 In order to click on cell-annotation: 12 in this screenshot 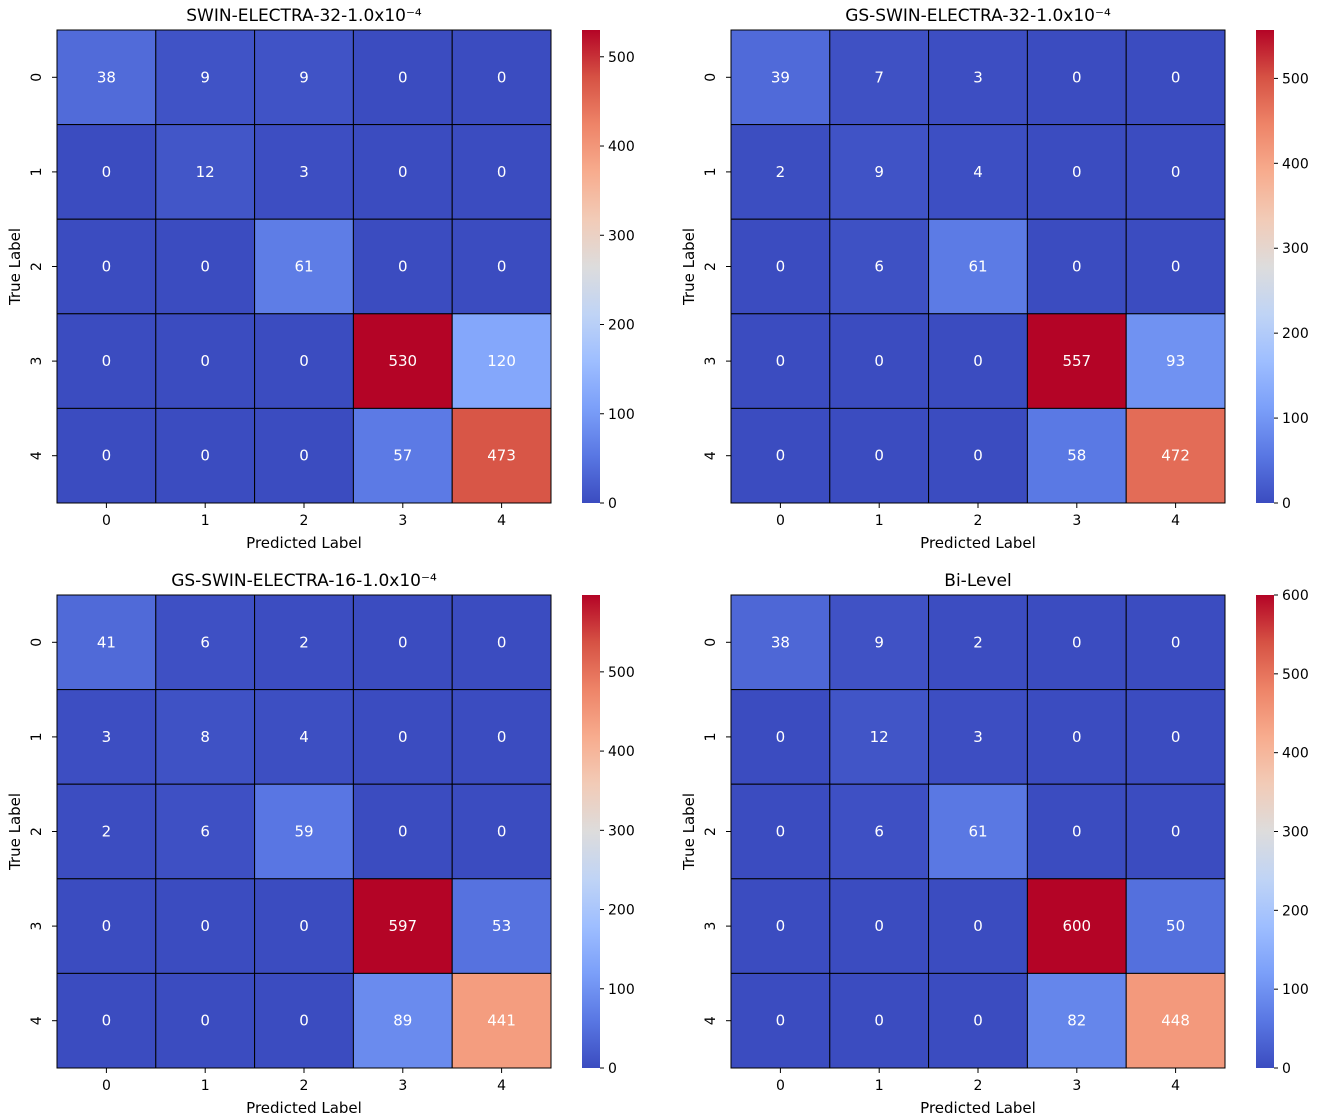, I will do `click(205, 172)`.